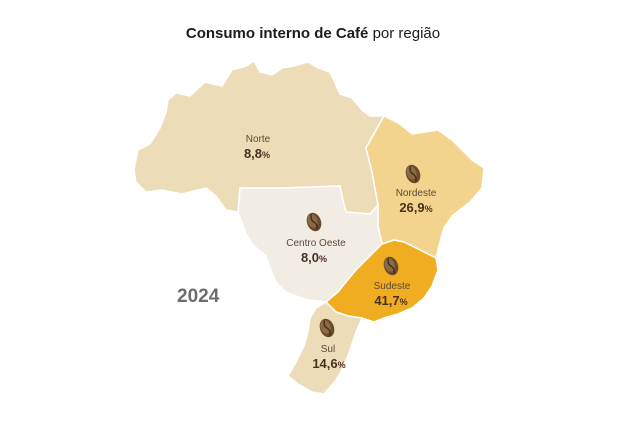 The width and height of the screenshot is (626, 432). Describe the element at coordinates (314, 257) in the screenshot. I see `label-centro-oeste-value: 8,0%` at that location.